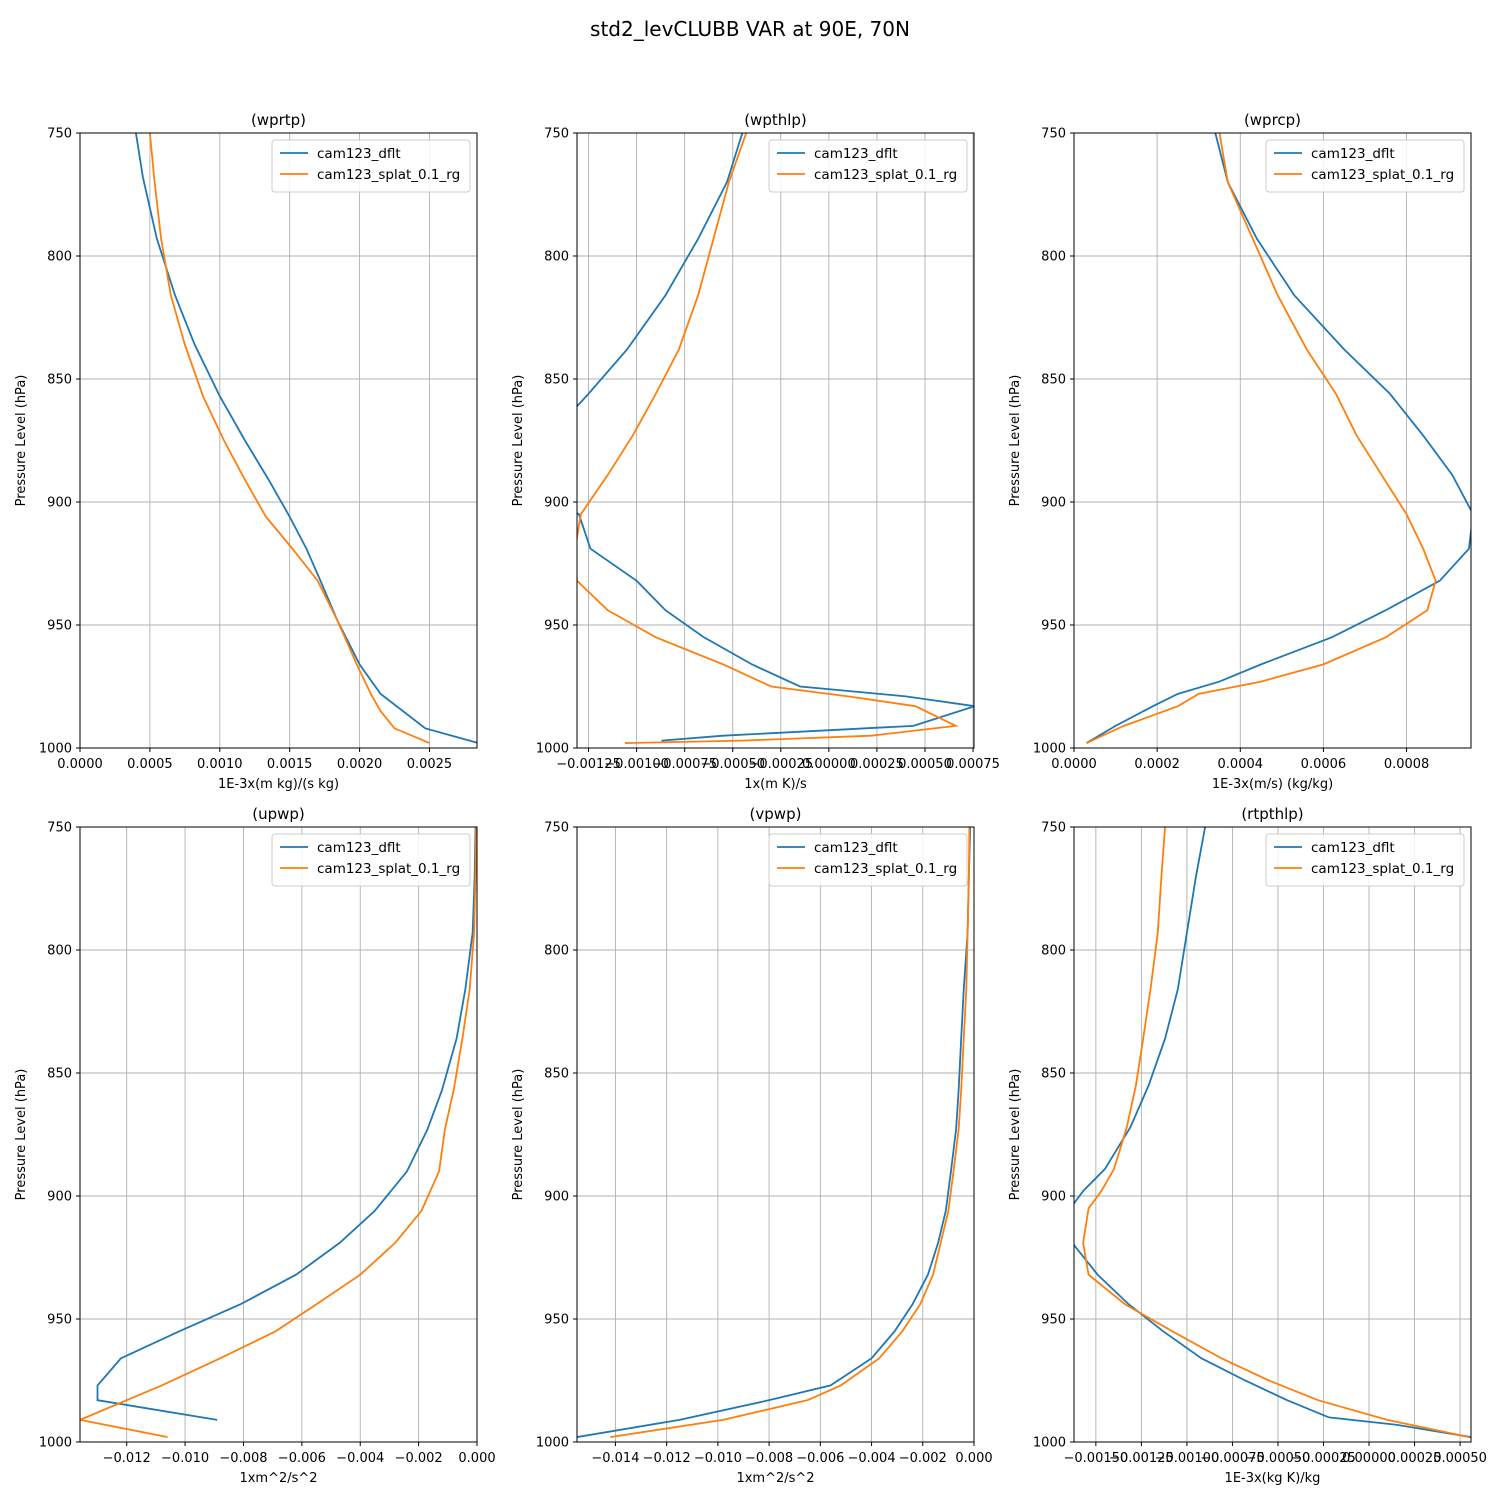 Image resolution: width=1500 pixels, height=1500 pixels. I want to click on x-axis-label: 1xm^2/s^2, so click(278, 1478).